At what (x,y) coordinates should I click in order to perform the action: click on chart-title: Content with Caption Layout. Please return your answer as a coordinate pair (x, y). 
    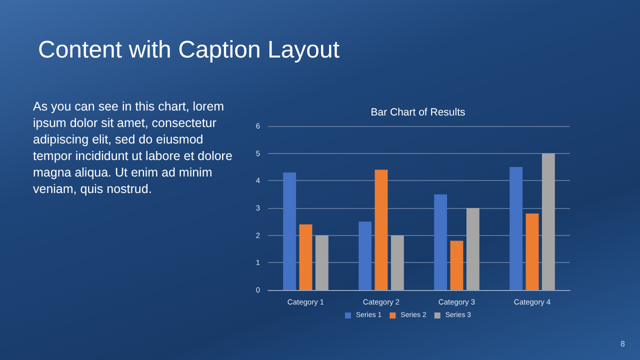
    Looking at the image, I should click on (189, 50).